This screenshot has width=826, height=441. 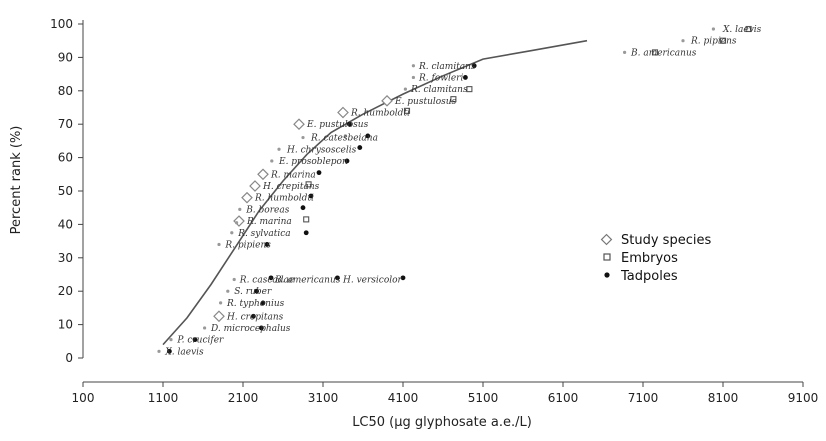 What do you see at coordinates (83, 398) in the screenshot?
I see `x-tick-label: 100` at bounding box center [83, 398].